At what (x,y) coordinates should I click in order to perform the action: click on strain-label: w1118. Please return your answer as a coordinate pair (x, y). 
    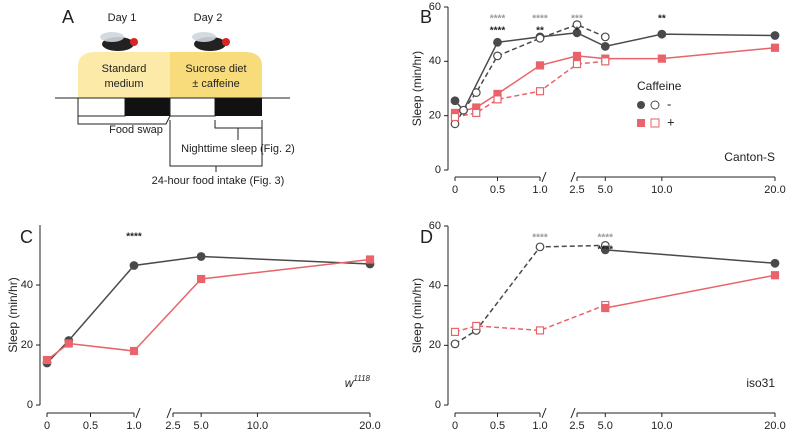
    Looking at the image, I should click on (358, 382).